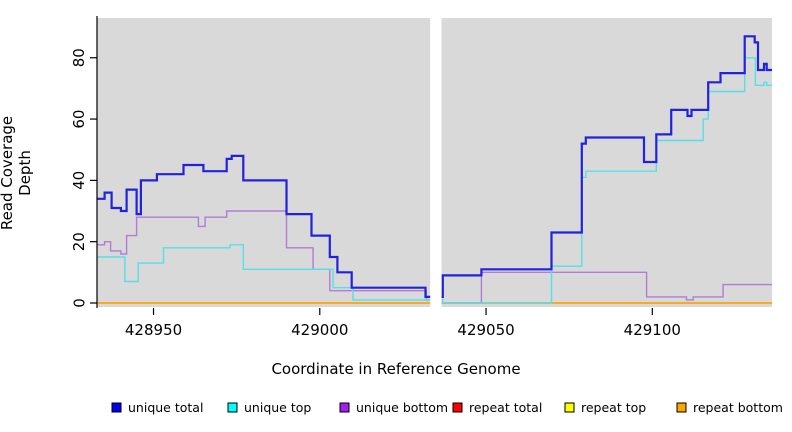  What do you see at coordinates (738, 407) in the screenshot?
I see `legend-label: repeat bottom` at bounding box center [738, 407].